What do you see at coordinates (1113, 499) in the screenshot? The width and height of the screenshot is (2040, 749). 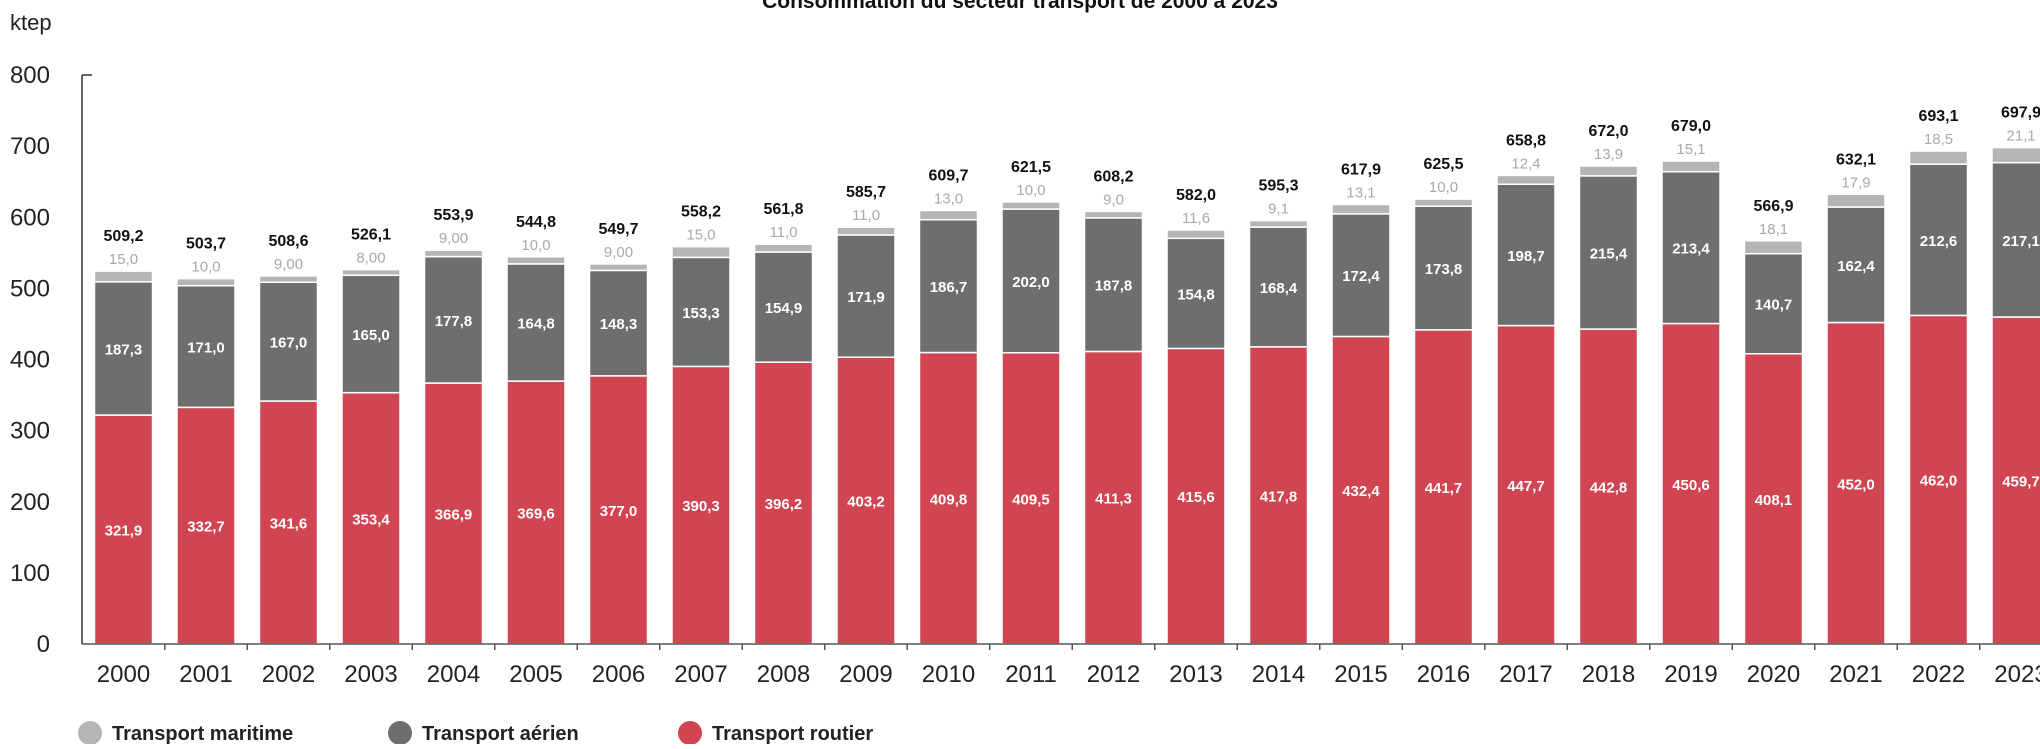 I see `data-label-routier: 411,3` at bounding box center [1113, 499].